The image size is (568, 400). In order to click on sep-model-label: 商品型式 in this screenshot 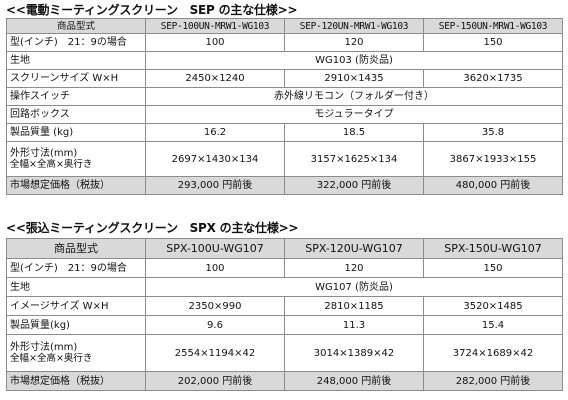, I will do `click(76, 26)`.